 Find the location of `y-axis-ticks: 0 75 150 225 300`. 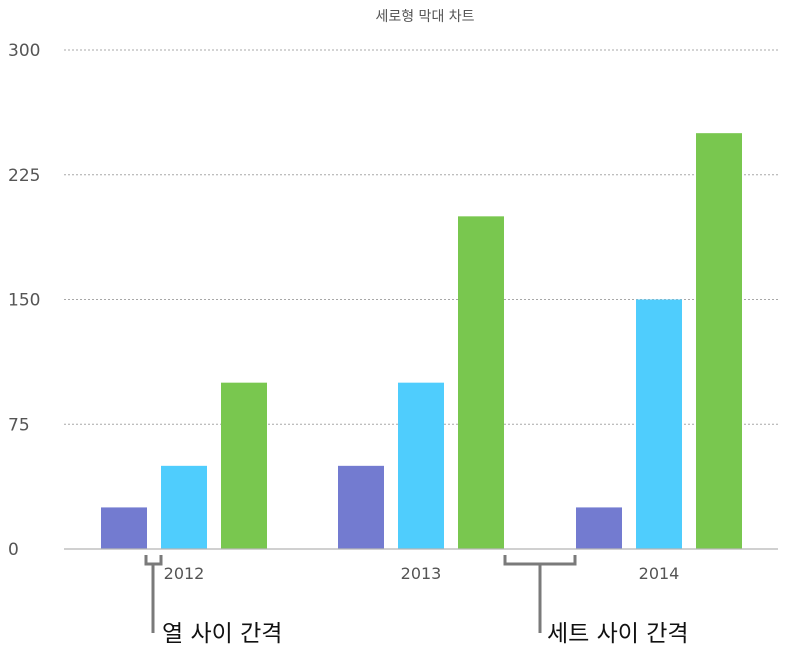

y-axis-ticks: 0 75 150 225 300 is located at coordinates (24, 300).